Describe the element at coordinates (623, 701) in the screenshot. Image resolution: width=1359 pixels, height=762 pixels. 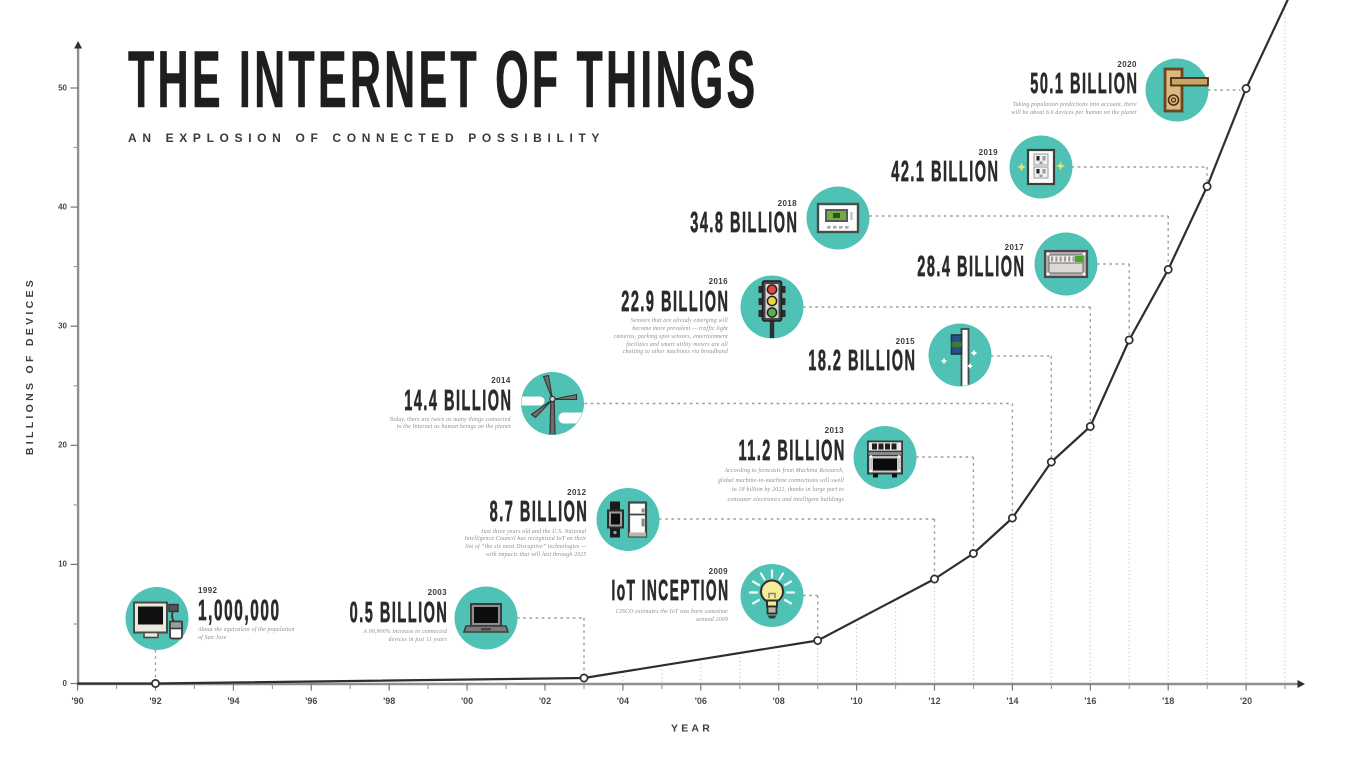
I see `svg-text: '04` at that location.